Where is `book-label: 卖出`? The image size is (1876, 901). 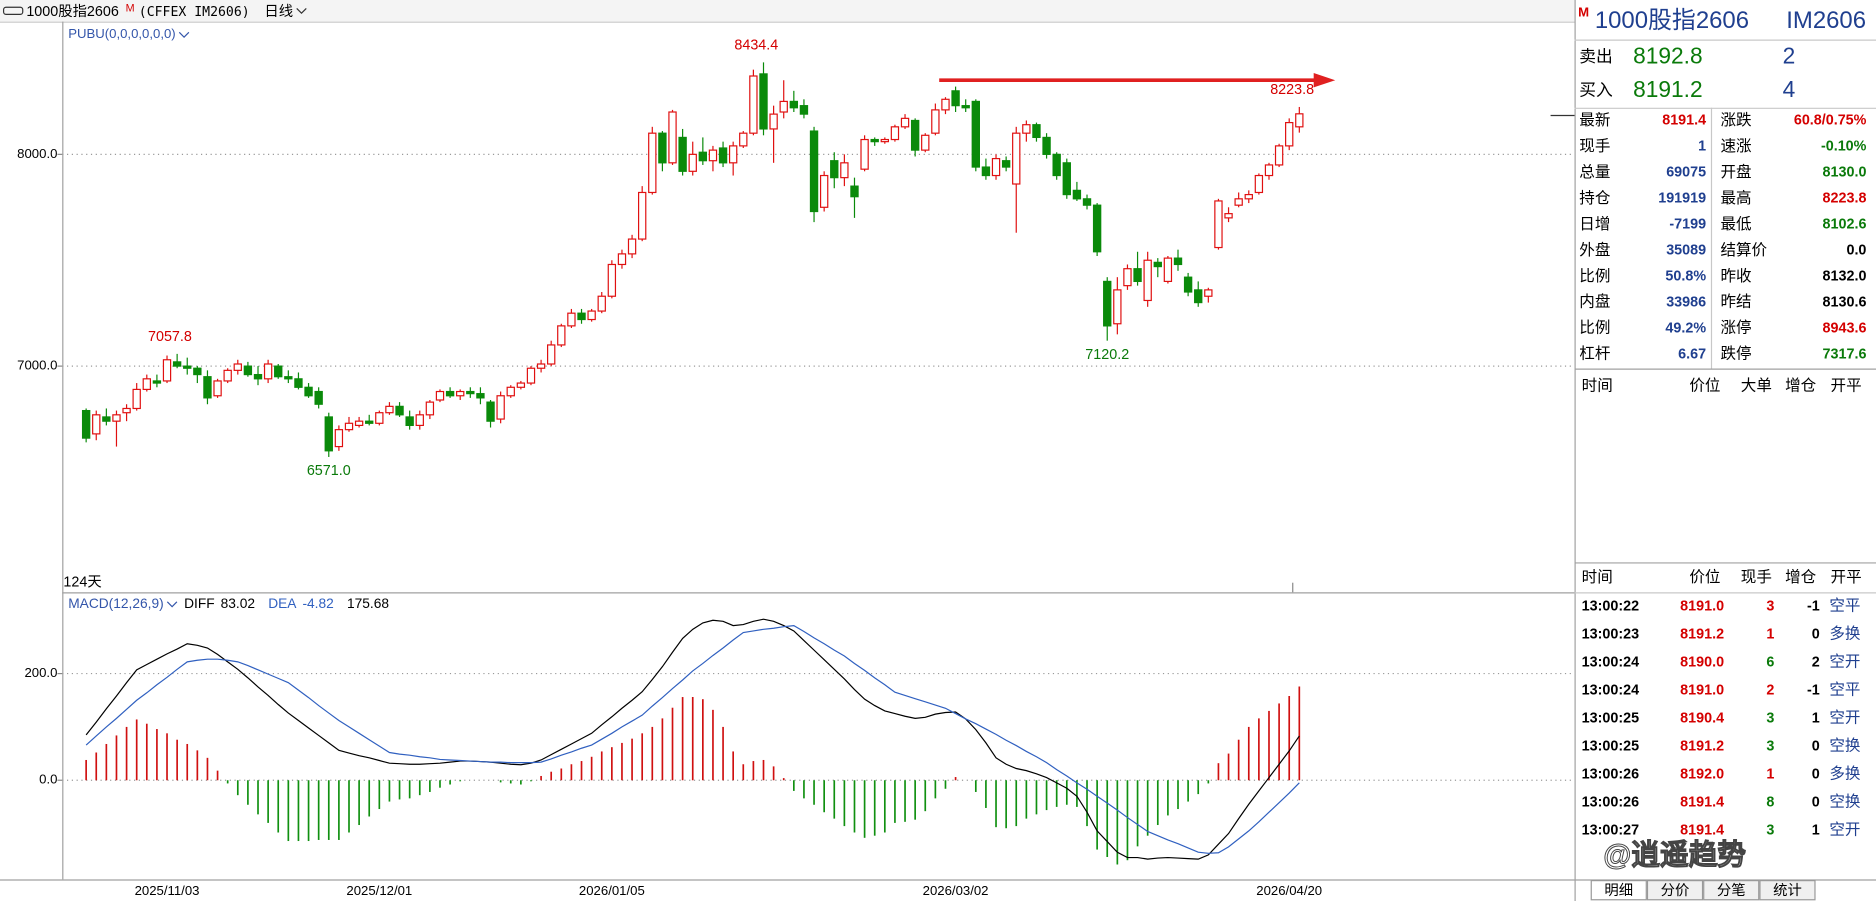 book-label: 卖出 is located at coordinates (1596, 56).